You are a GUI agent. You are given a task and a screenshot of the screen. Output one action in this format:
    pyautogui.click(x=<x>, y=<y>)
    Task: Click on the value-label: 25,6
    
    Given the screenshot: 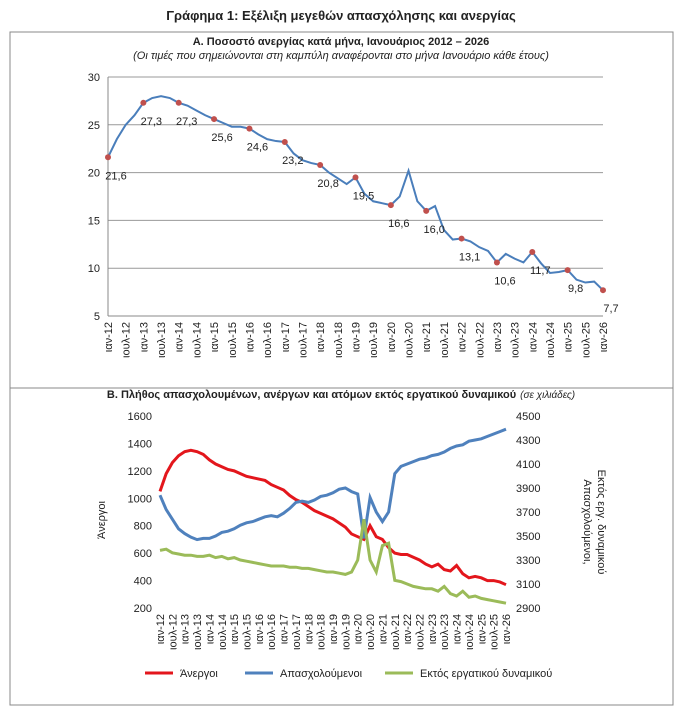 What is the action you would take?
    pyautogui.click(x=221, y=138)
    